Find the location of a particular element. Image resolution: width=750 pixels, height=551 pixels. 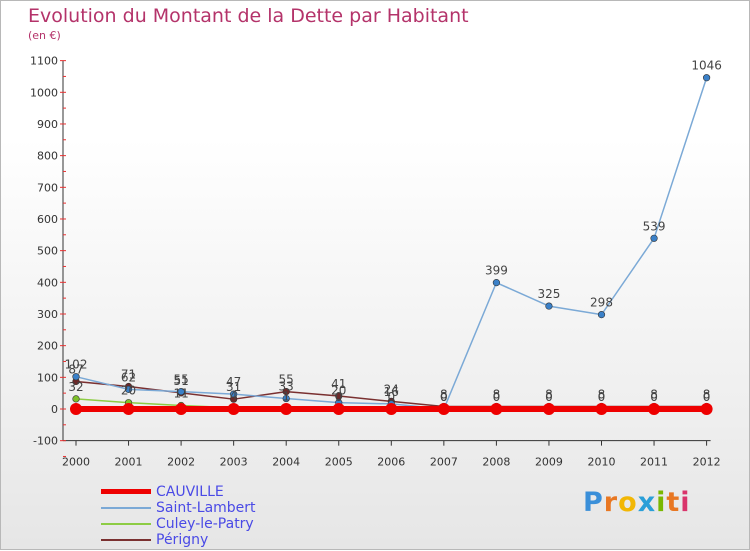

y-tick-label: 1000 is located at coordinates (44, 92).